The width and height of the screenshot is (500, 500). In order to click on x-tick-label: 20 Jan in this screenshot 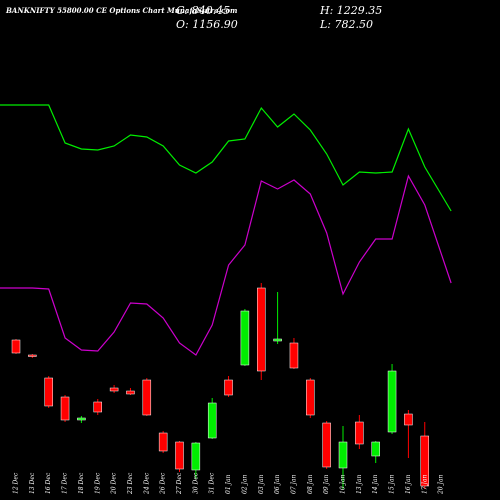, I will do `click(441, 484)`.